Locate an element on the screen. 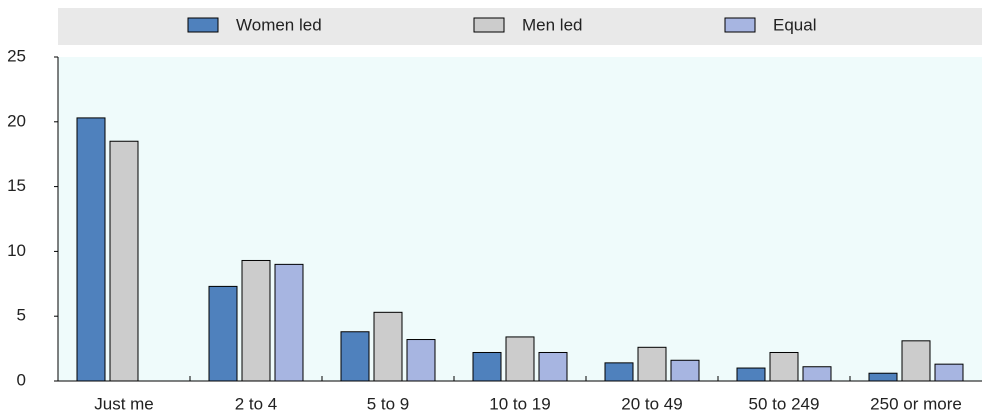 This screenshot has height=418, width=982. y-tick-label: 15 is located at coordinates (16, 185).